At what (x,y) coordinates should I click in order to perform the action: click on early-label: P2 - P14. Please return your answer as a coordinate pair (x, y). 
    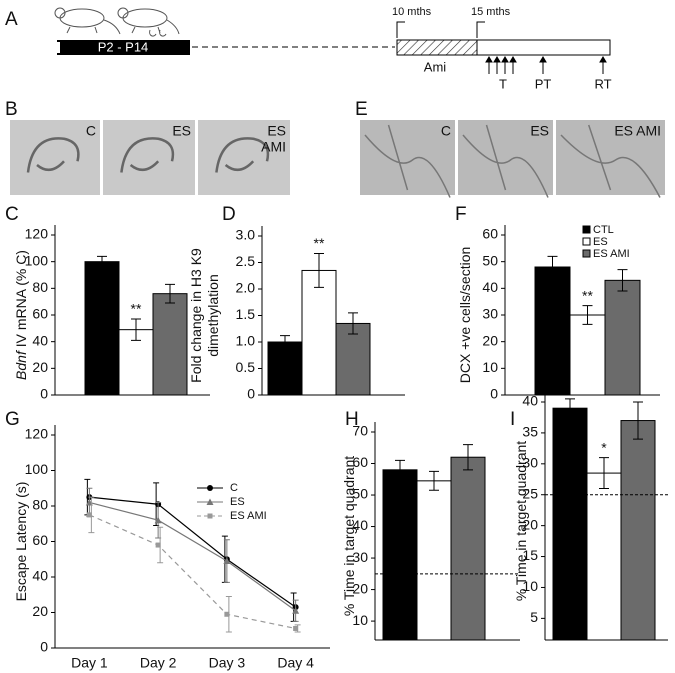
    Looking at the image, I should click on (123, 46).